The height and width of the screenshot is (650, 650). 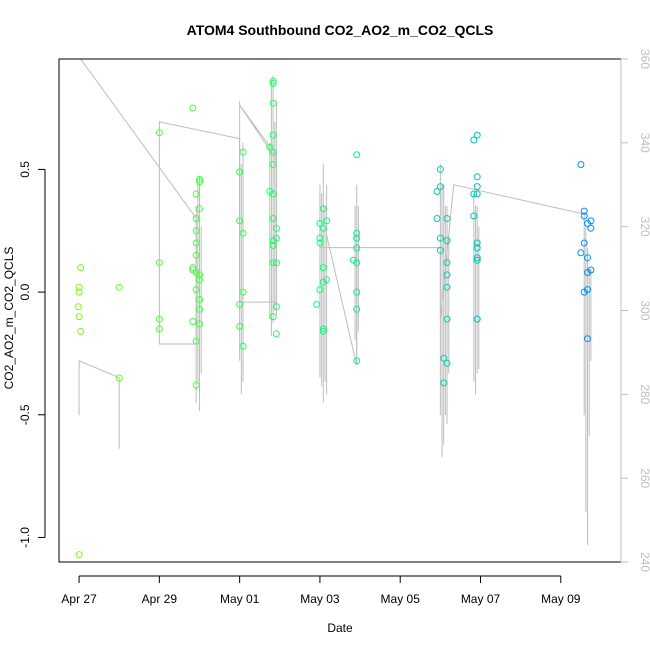 I want to click on x-axis-label: Date, so click(x=340, y=628).